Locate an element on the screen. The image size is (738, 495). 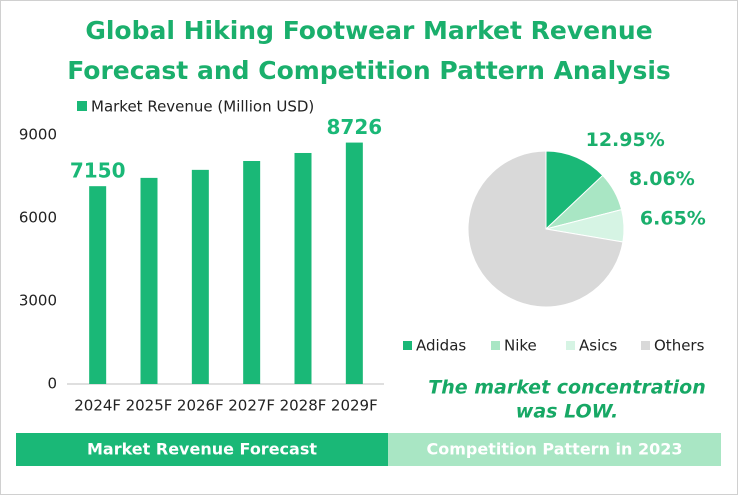
legend-label: Market Revenue (Million USD) is located at coordinates (202, 107).